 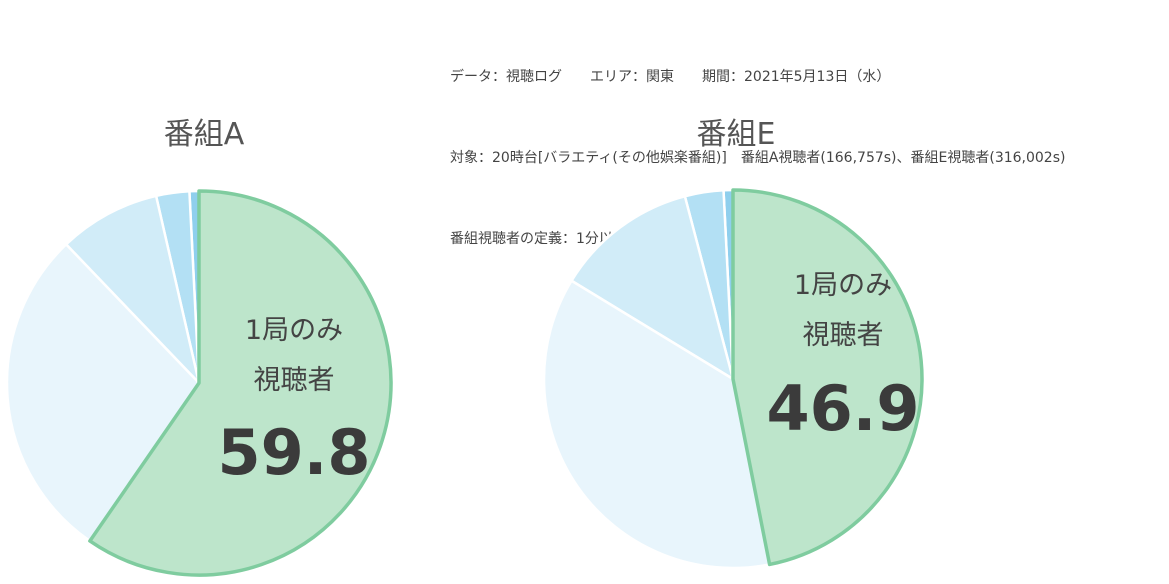 What do you see at coordinates (843, 335) in the screenshot?
I see `center-label-line2-e: 視聴者` at bounding box center [843, 335].